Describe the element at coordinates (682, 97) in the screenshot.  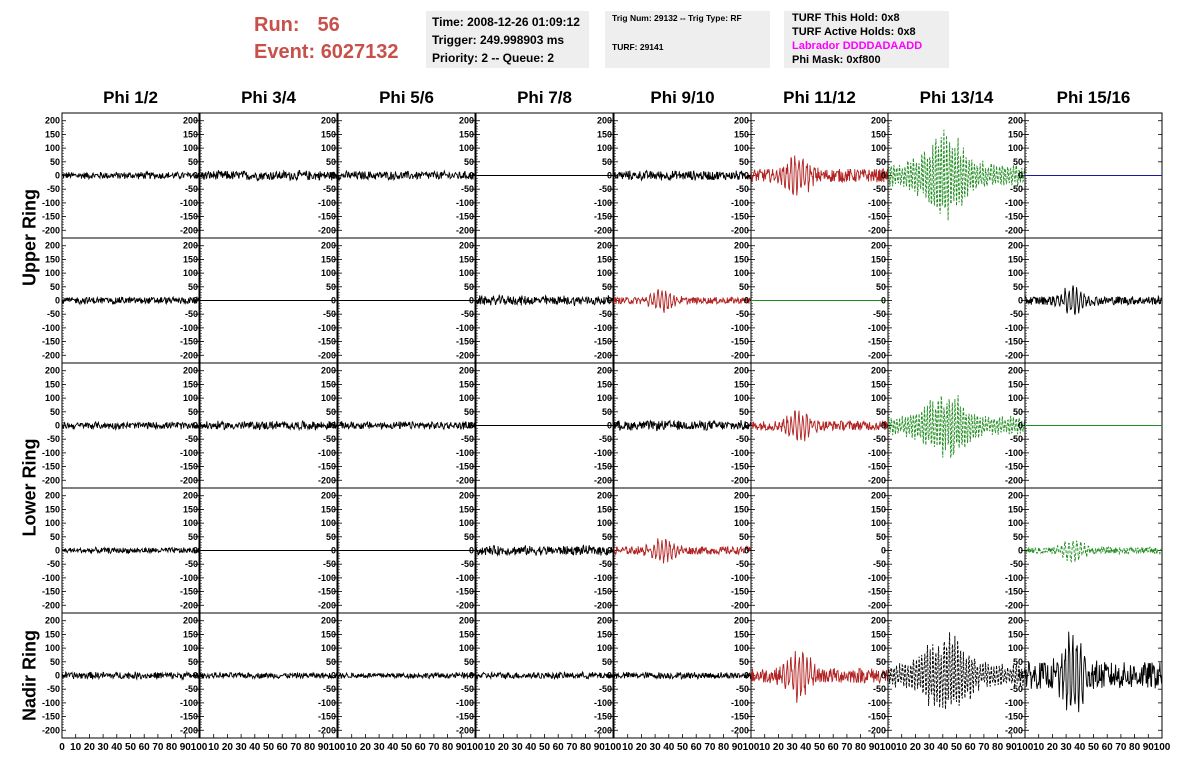
I see `phi-header-5: Phi 9/10` at that location.